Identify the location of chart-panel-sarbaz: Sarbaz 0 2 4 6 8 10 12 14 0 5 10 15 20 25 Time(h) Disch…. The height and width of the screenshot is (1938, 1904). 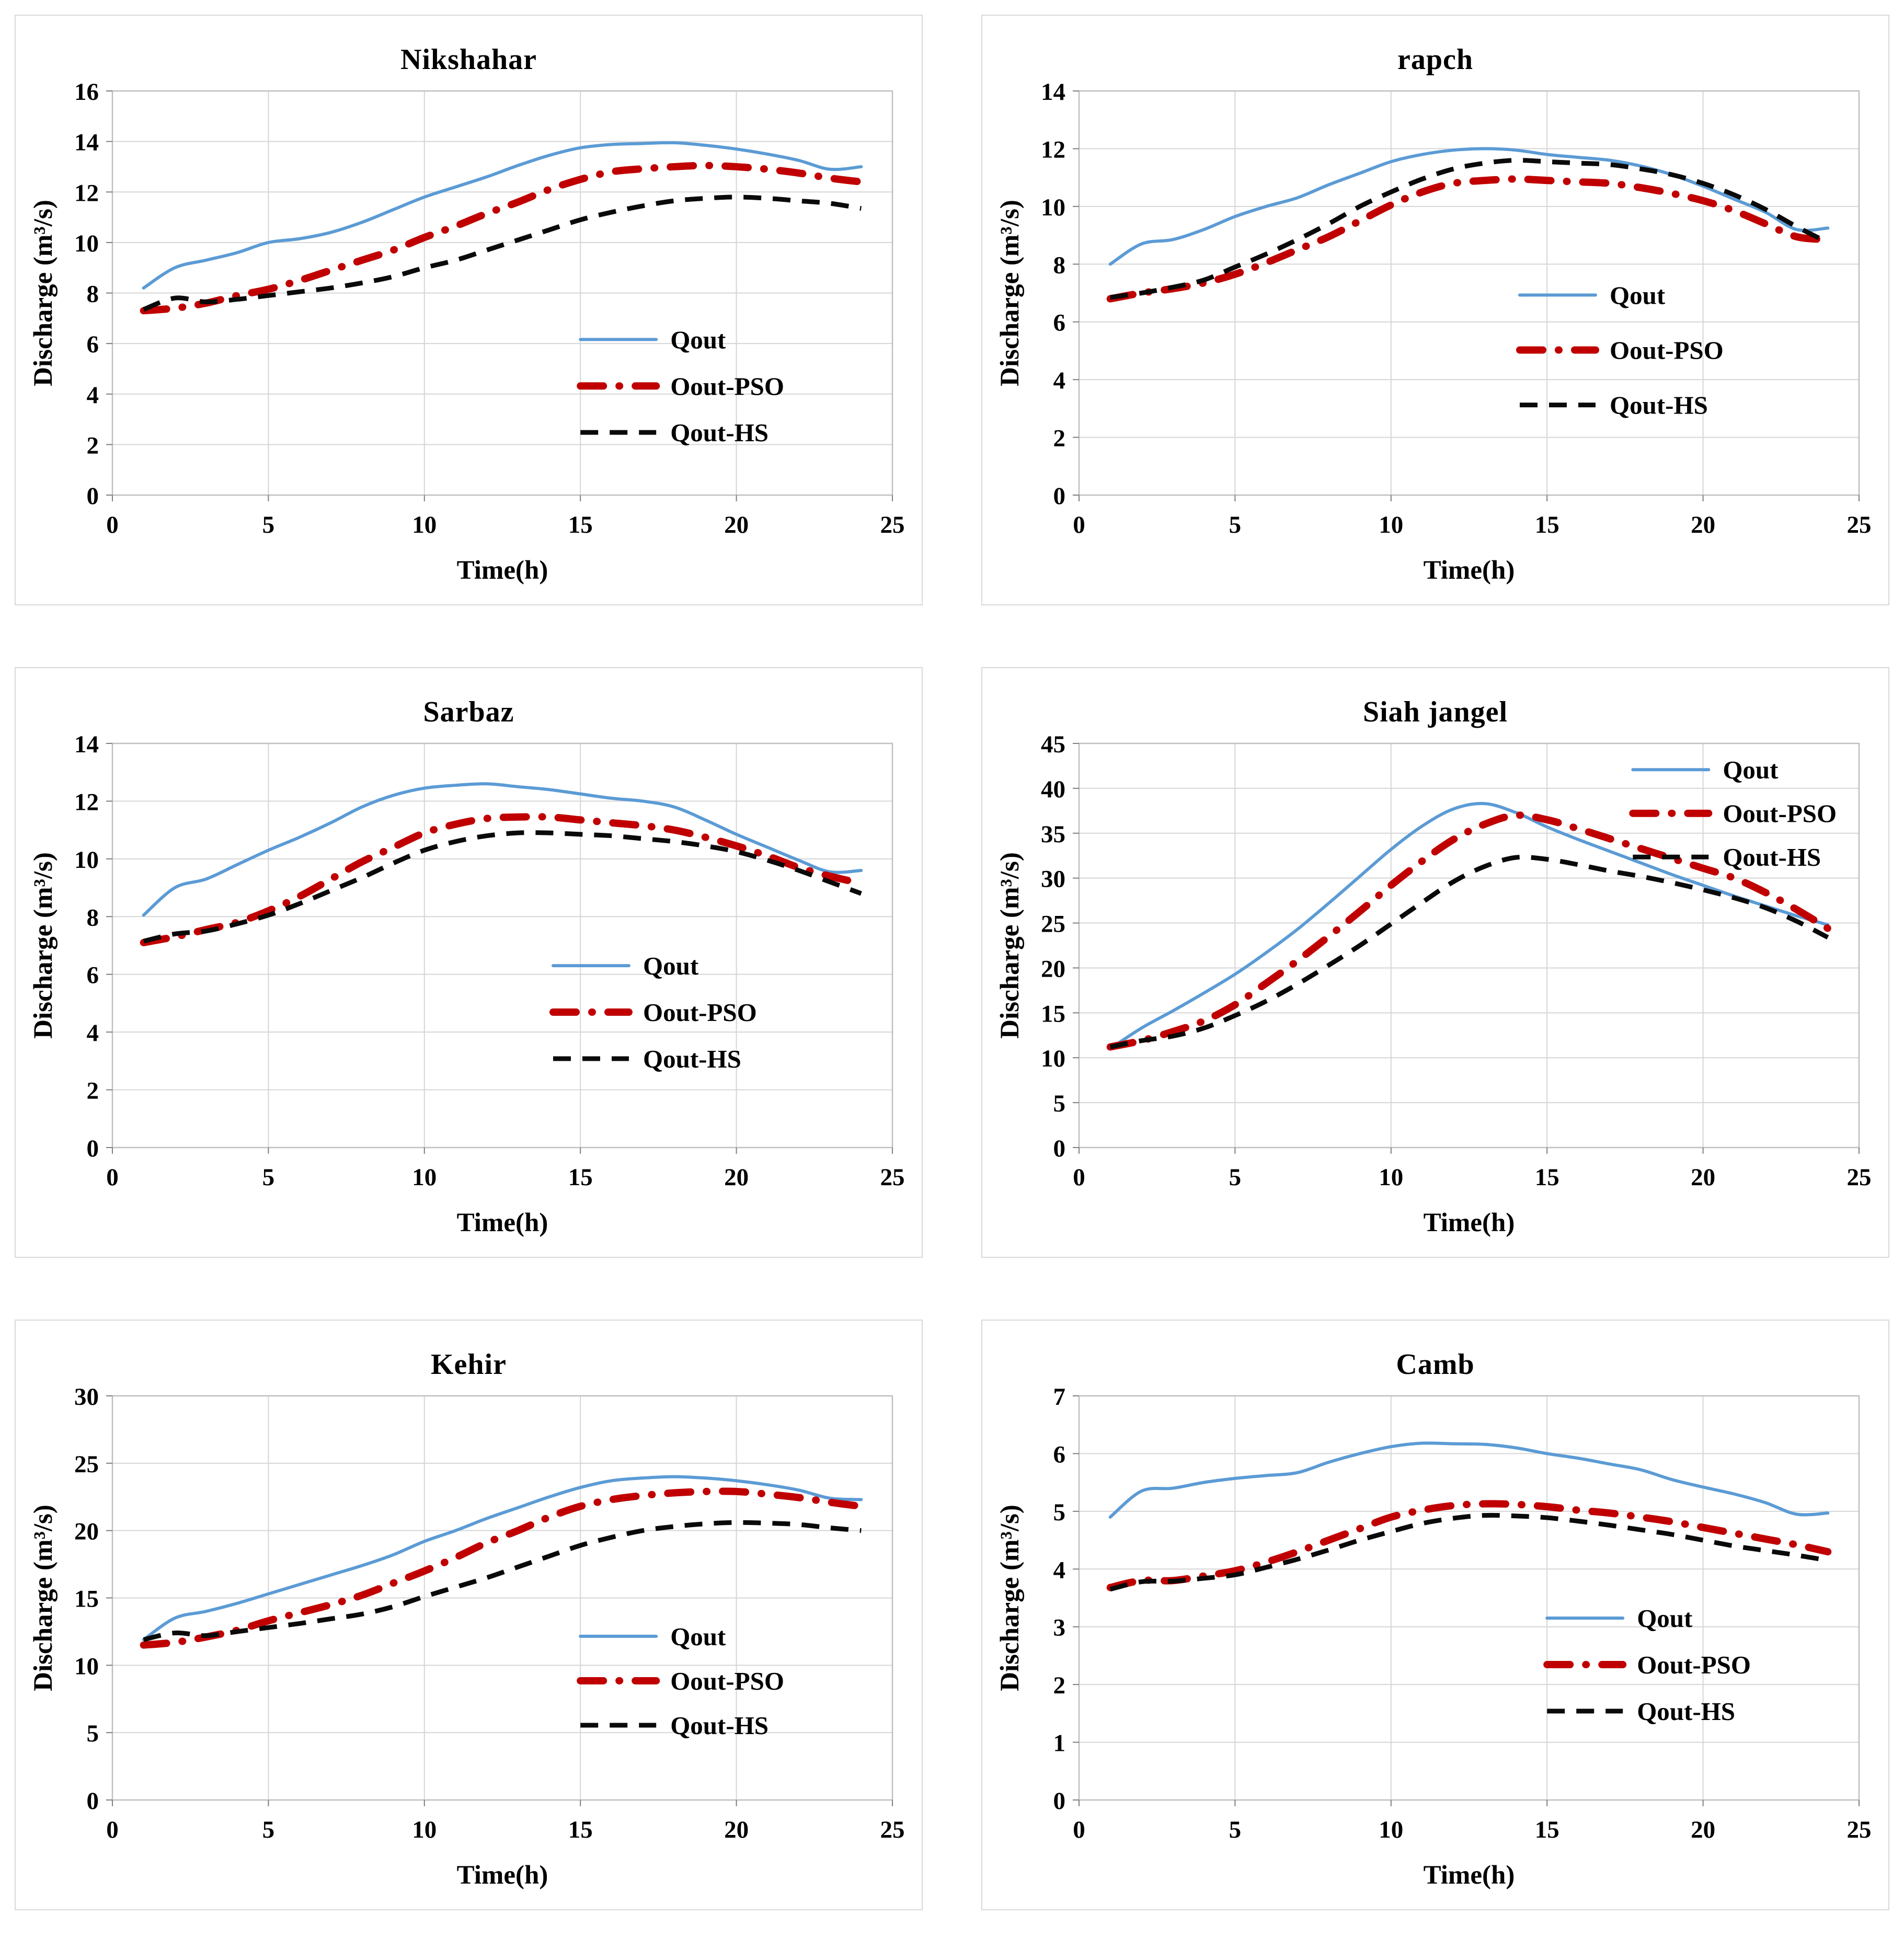
(469, 962).